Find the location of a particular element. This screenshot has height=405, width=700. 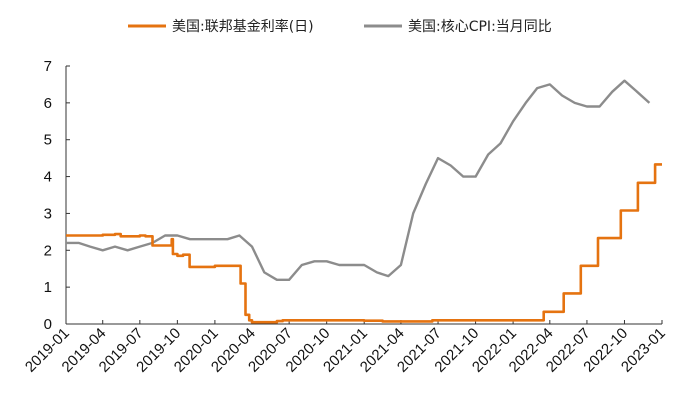

y-tick-label: 5 is located at coordinates (48, 140).